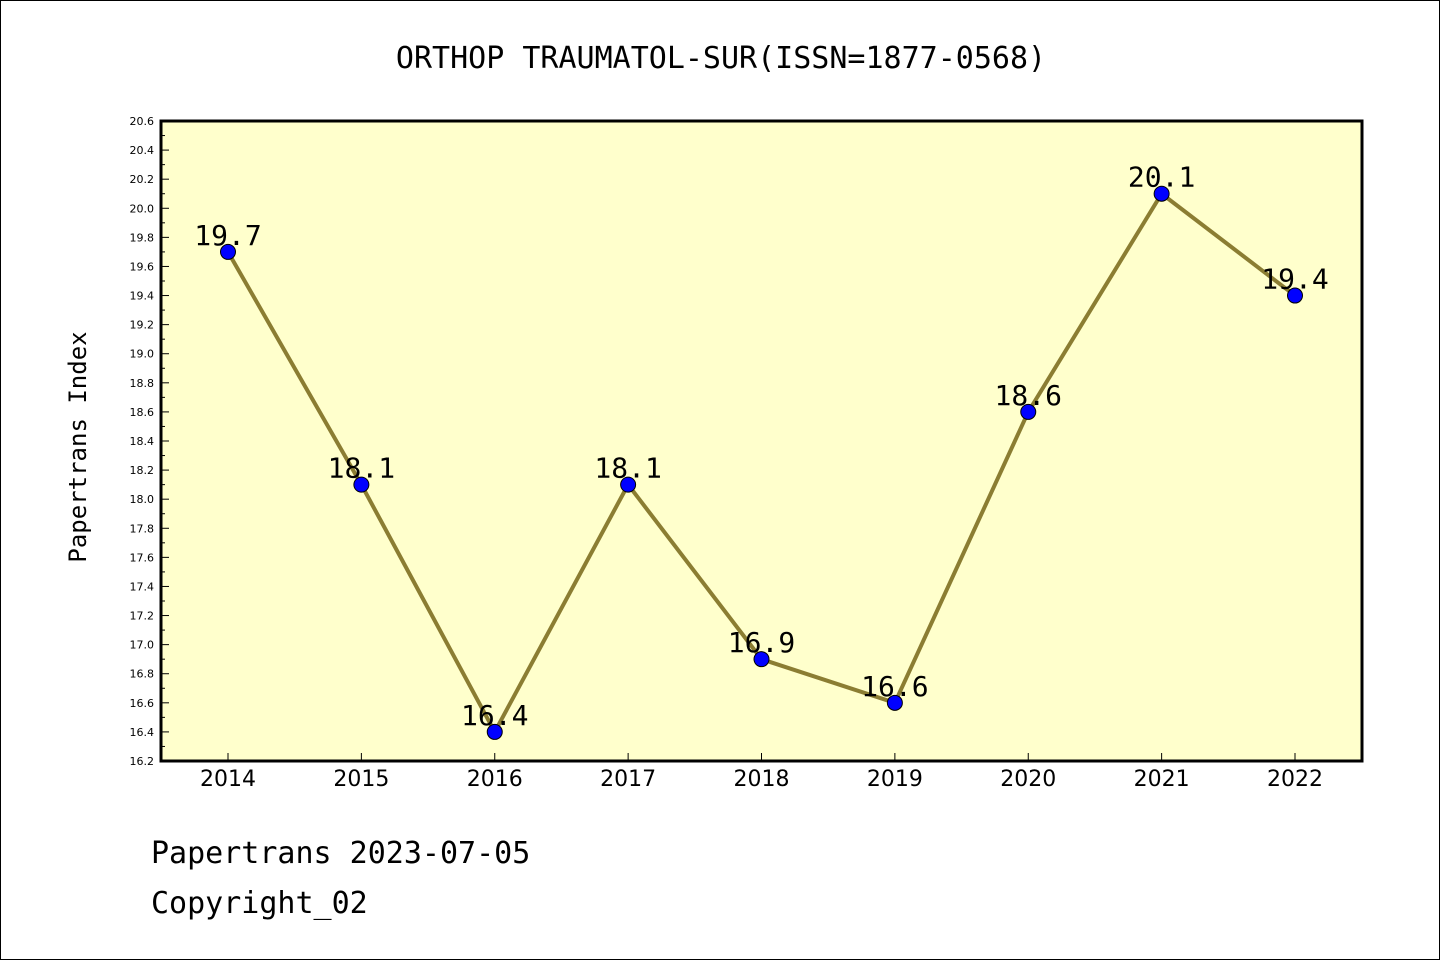 The width and height of the screenshot is (1440, 961). What do you see at coordinates (228, 779) in the screenshot?
I see `x-tick-label: 2014` at bounding box center [228, 779].